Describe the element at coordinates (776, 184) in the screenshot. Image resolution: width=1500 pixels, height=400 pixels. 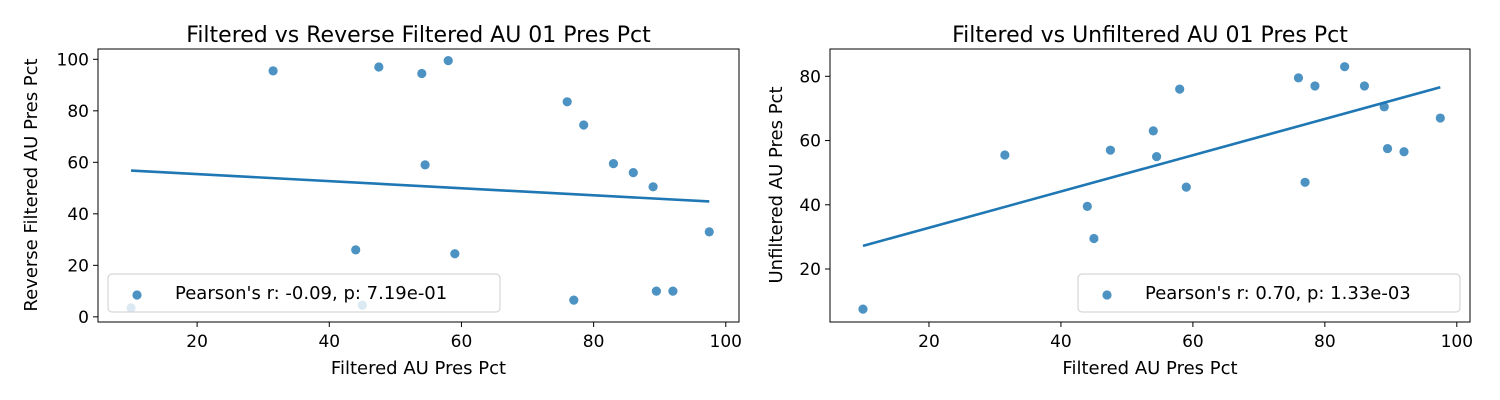
I see `y-axis-label: Unfiltered AU Pres Pct` at that location.